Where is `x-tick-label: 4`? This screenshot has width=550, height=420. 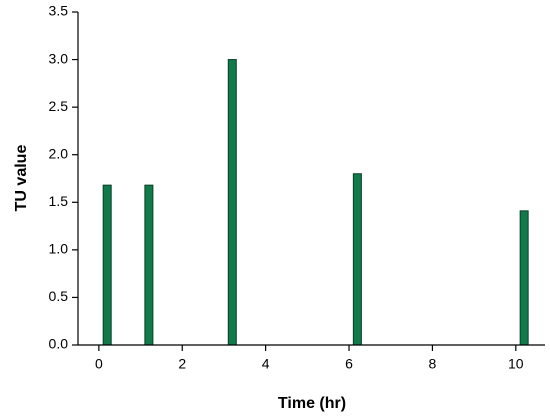 x-tick-label: 4 is located at coordinates (266, 364).